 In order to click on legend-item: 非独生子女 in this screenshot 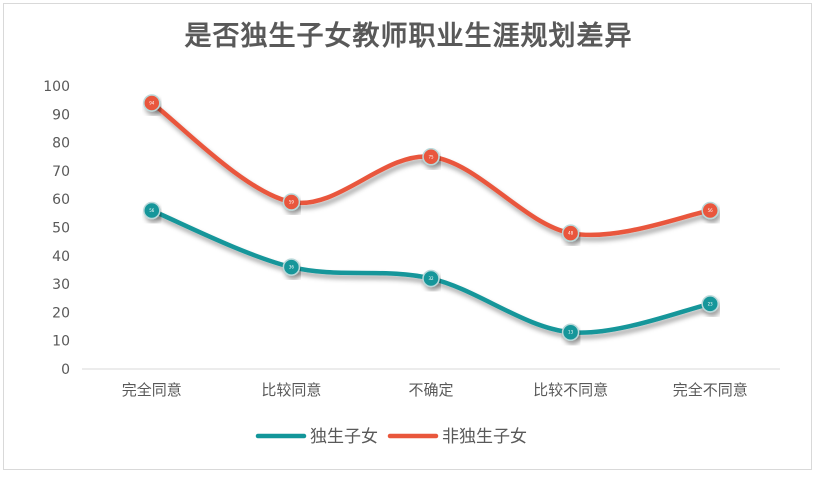, I will do `click(457, 437)`.